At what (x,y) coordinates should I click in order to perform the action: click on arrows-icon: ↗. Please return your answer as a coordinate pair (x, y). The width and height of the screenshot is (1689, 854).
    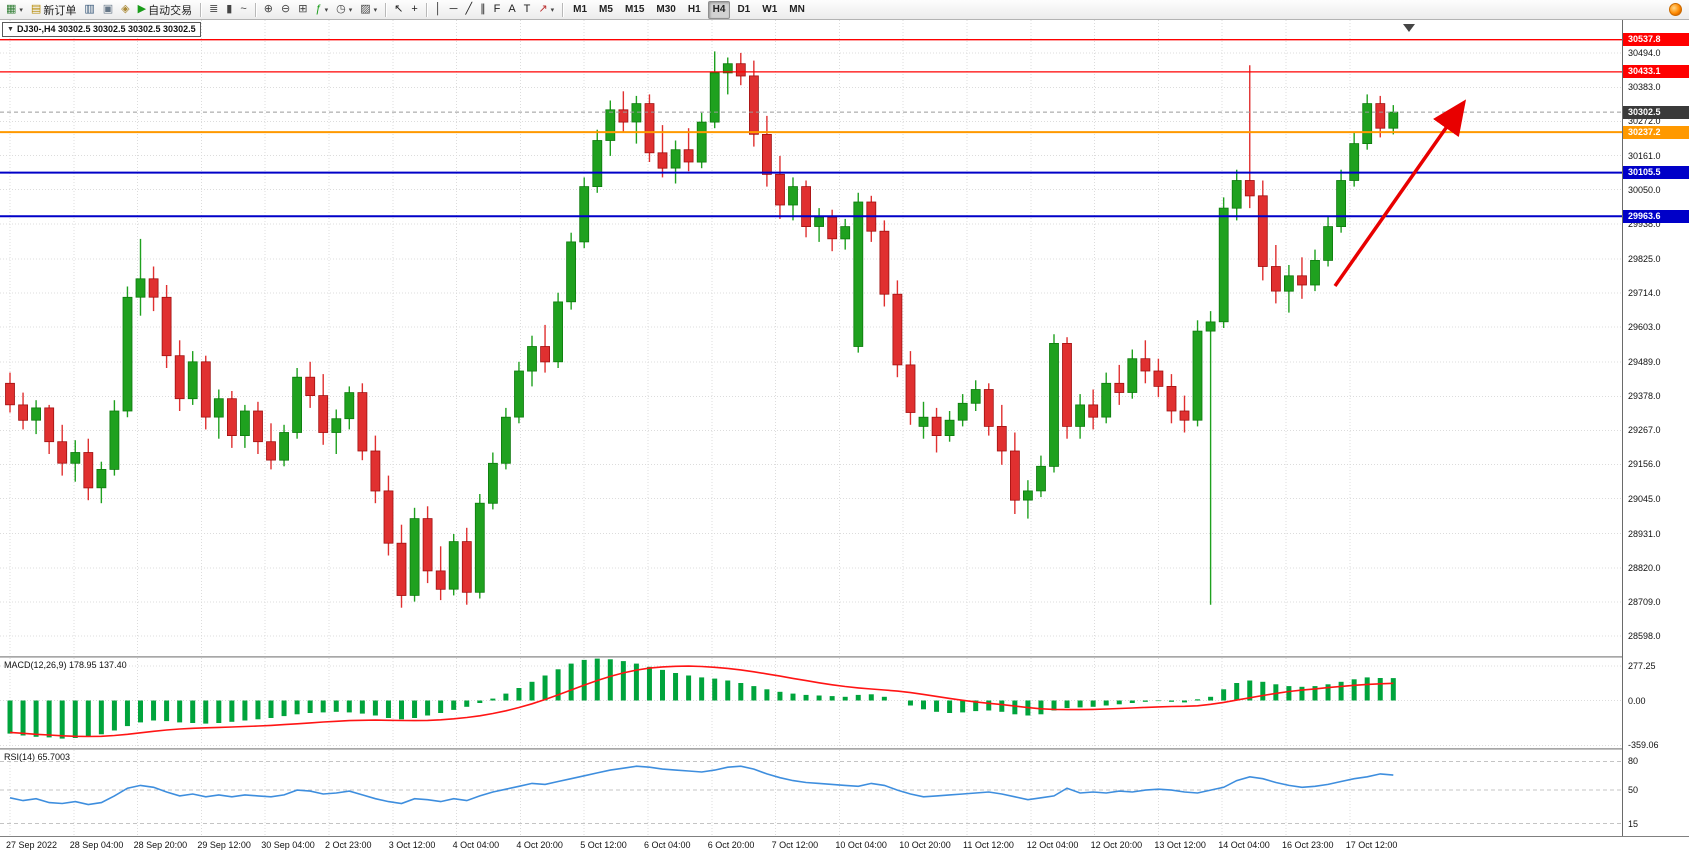
    Looking at the image, I should click on (543, 9).